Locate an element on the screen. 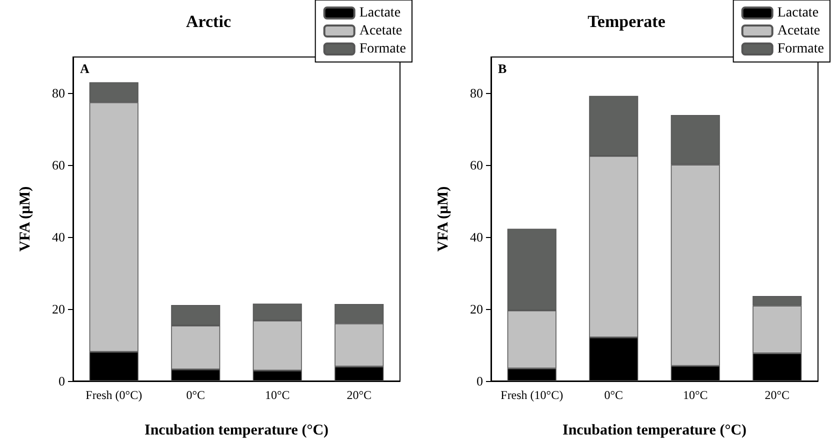 The width and height of the screenshot is (835, 448). x-tick-label: Fresh (10°C) is located at coordinates (532, 395).